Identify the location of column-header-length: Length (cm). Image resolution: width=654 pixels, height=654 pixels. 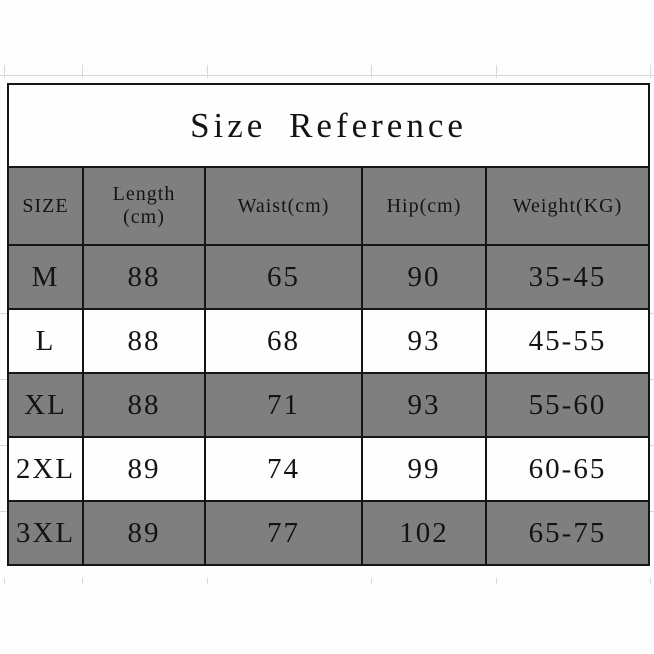
(144, 206).